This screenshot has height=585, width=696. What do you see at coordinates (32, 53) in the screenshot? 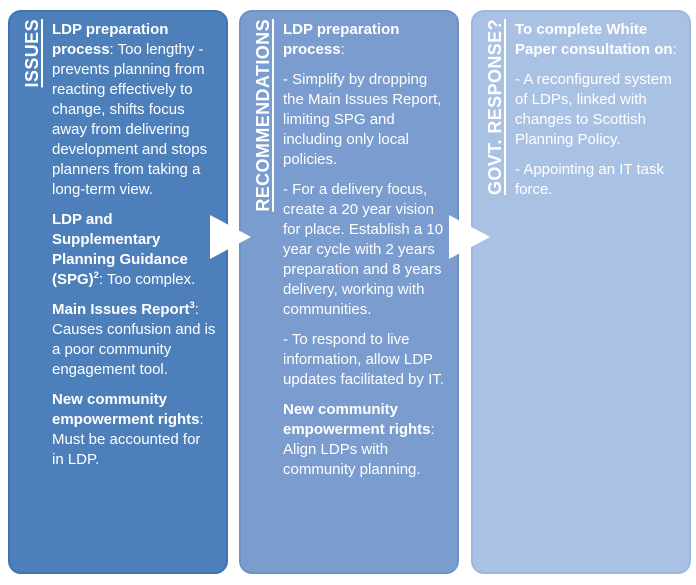
I see `panel-issues-label: ISSUES` at bounding box center [32, 53].